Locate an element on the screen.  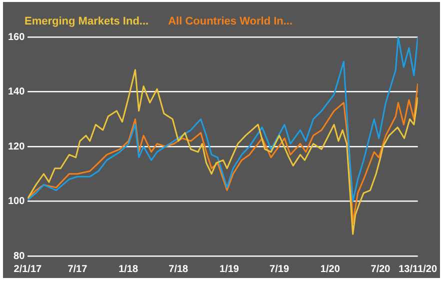
x-tick-label: 1/18 is located at coordinates (128, 269).